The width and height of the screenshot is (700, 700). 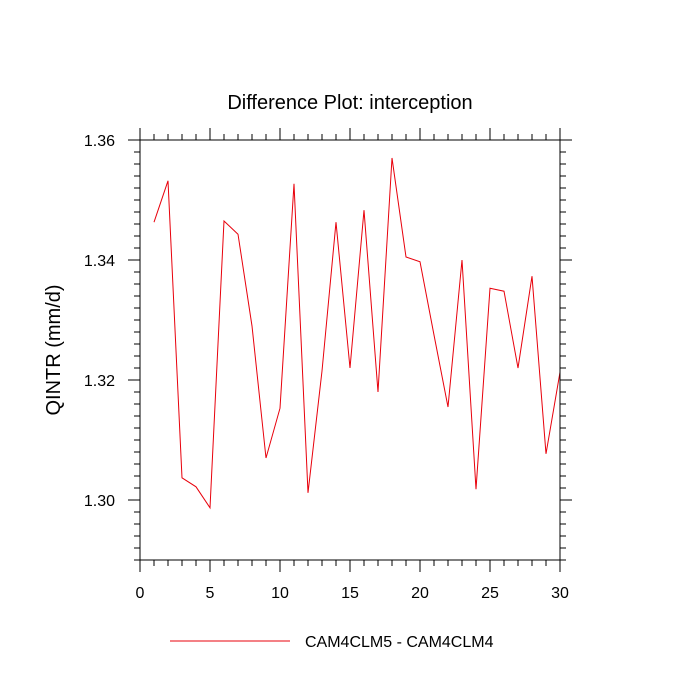 What do you see at coordinates (490, 593) in the screenshot?
I see `x-tick-label: 25` at bounding box center [490, 593].